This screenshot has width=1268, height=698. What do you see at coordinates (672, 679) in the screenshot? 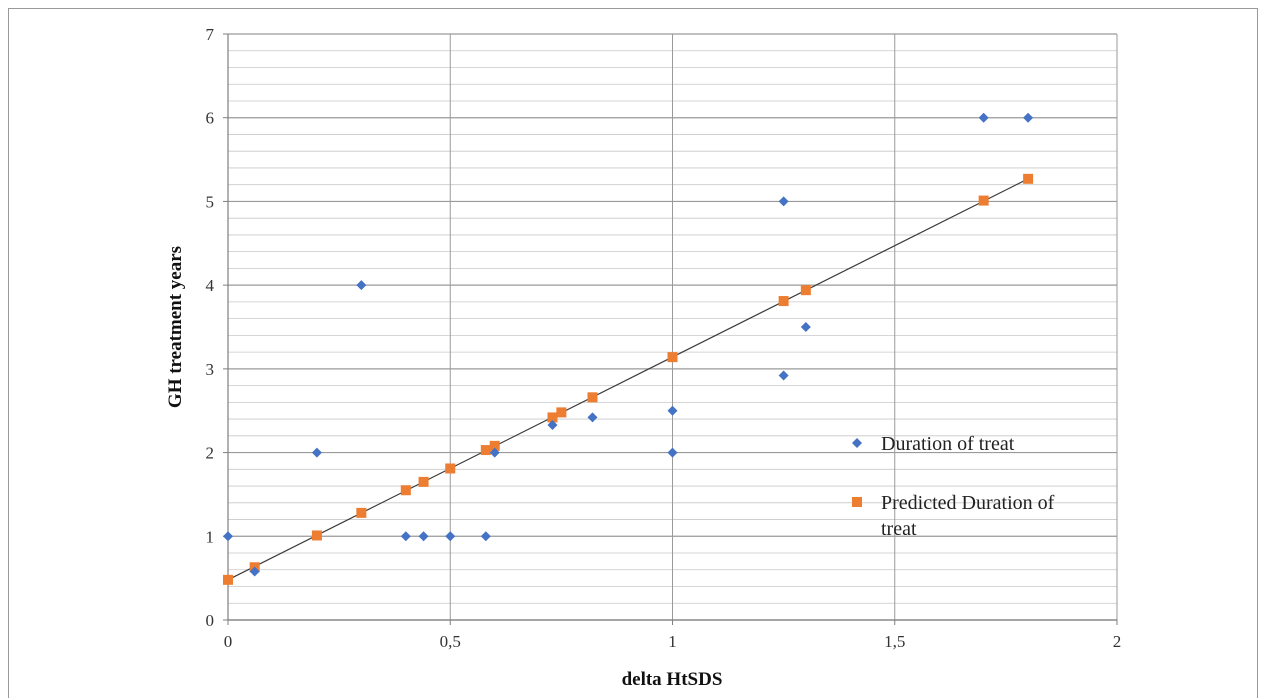
I see `x-axis-label: delta HtSDS` at bounding box center [672, 679].